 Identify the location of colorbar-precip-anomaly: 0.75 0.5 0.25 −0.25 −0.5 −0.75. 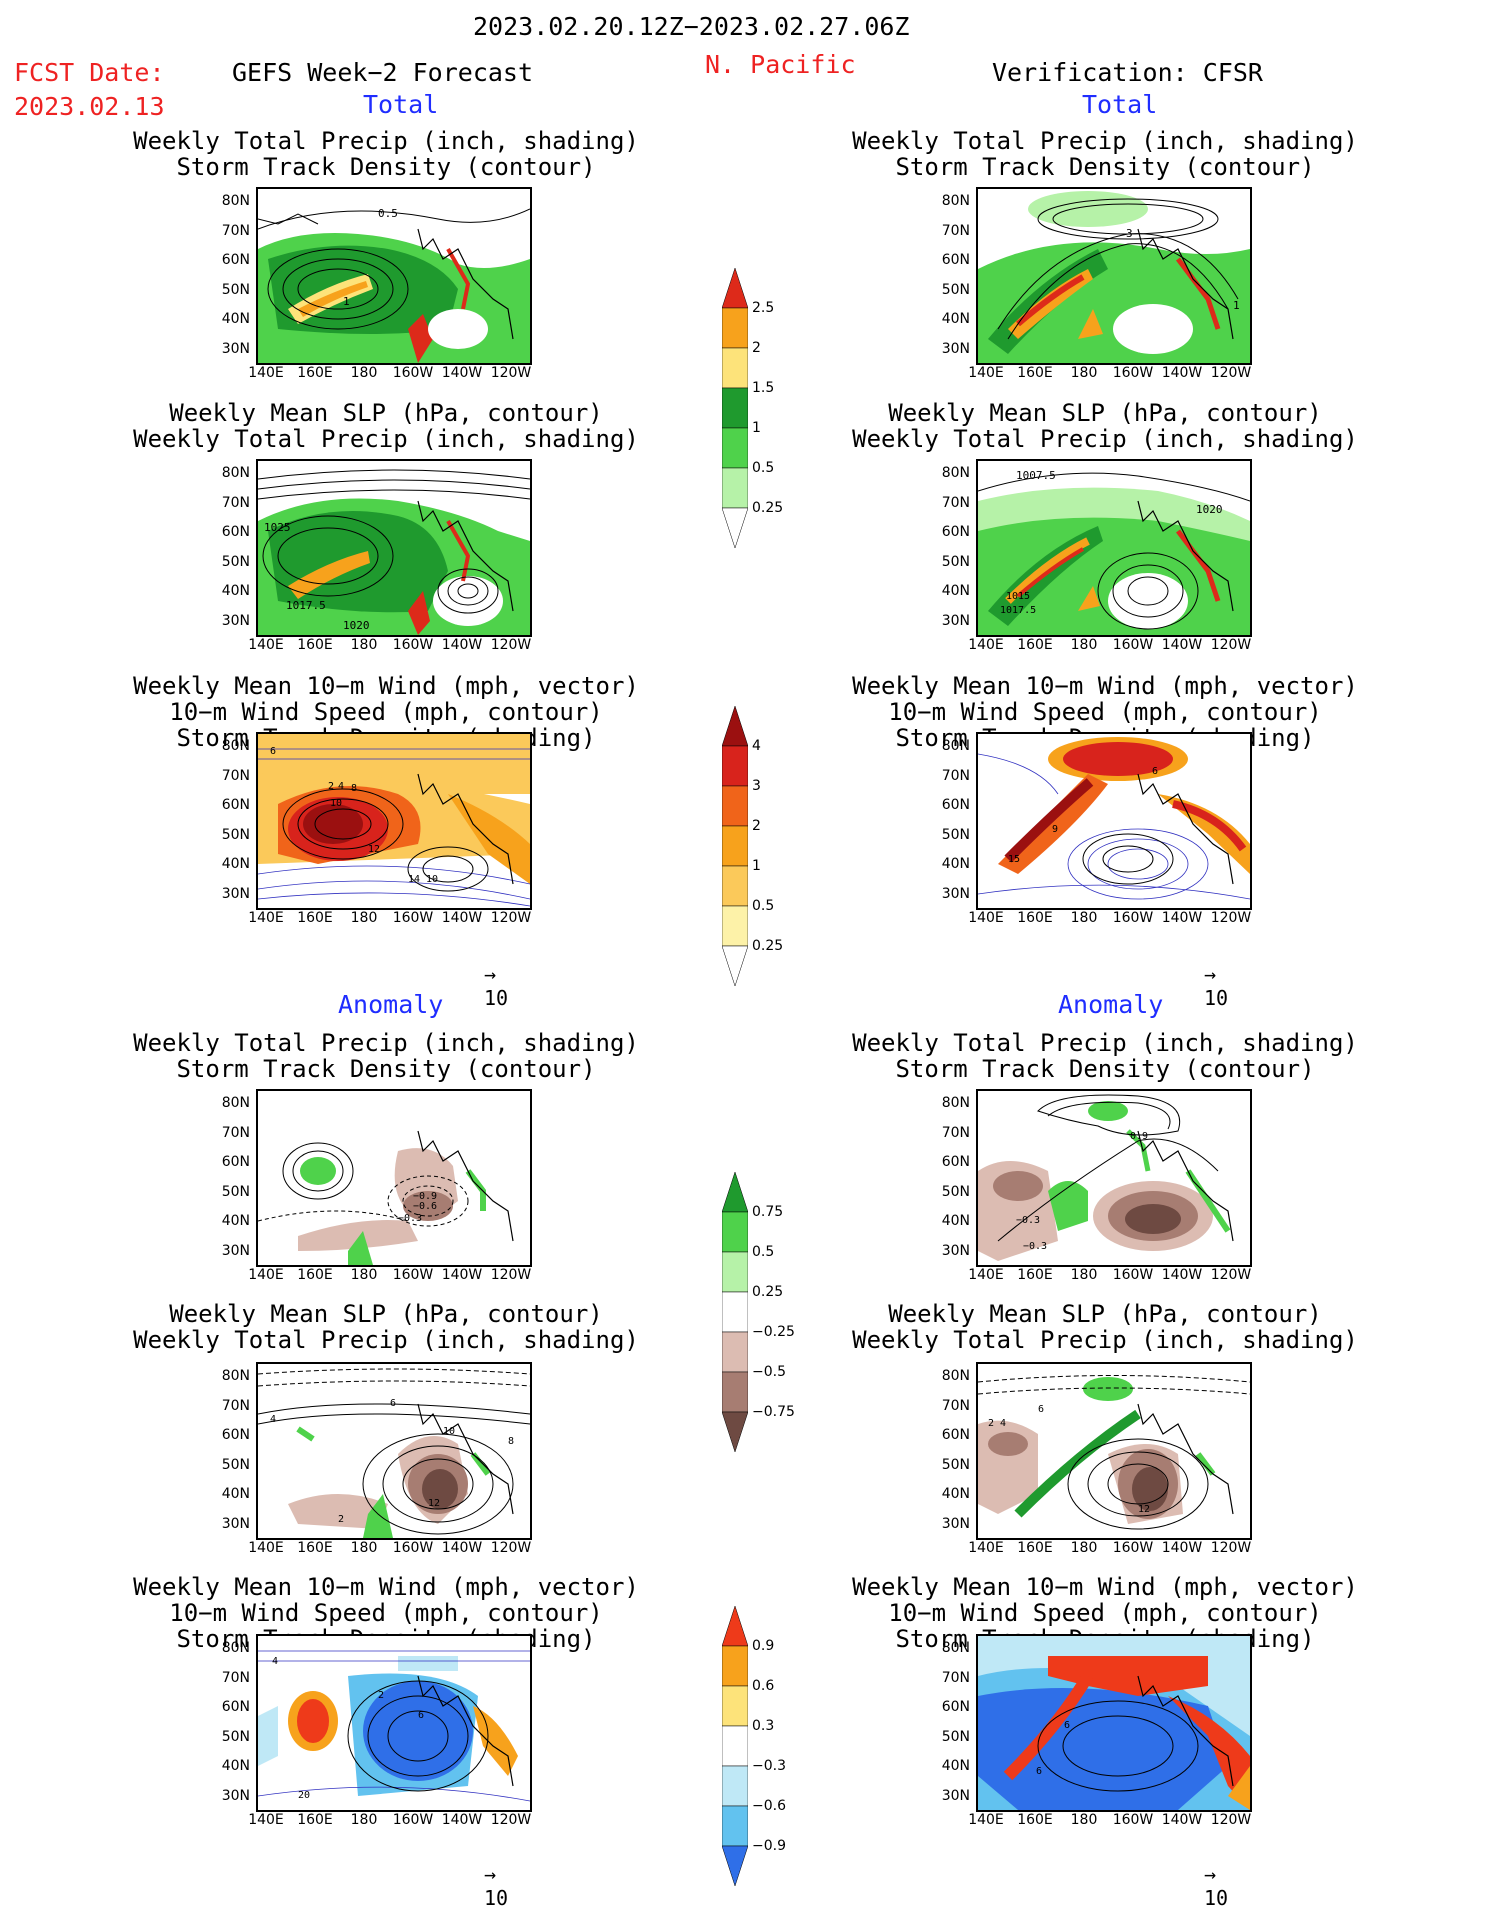
(758, 1318).